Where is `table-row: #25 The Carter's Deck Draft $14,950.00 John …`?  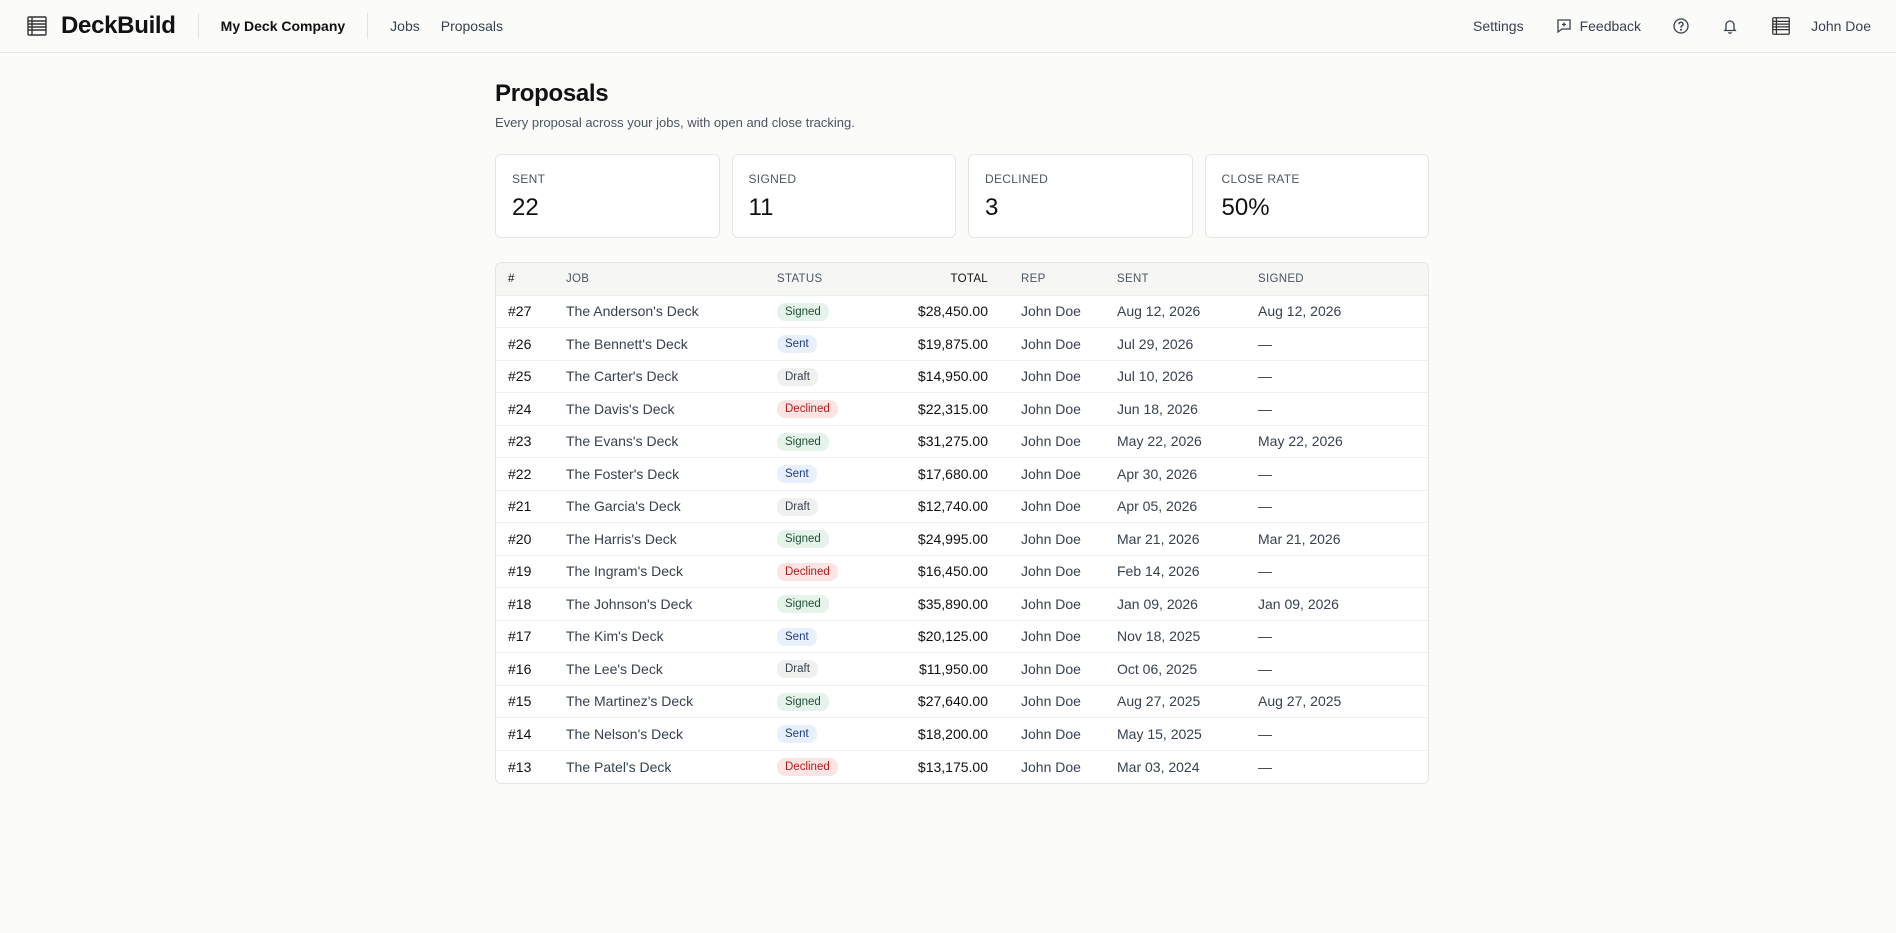 table-row: #25 The Carter's Deck Draft $14,950.00 John … is located at coordinates (962, 376).